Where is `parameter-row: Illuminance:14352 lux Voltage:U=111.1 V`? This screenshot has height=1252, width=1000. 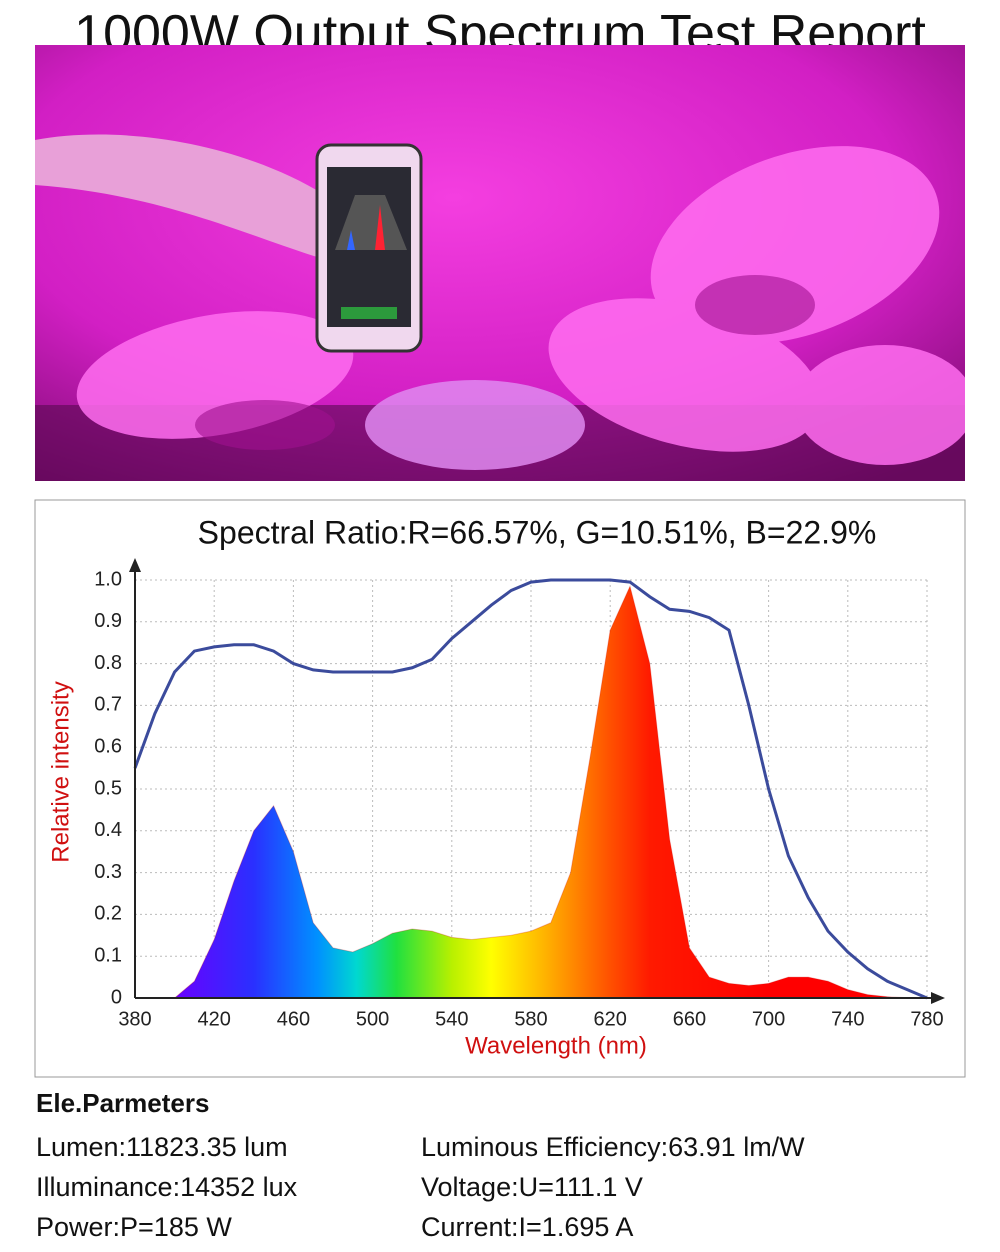 parameter-row: Illuminance:14352 lux Voltage:U=111.1 V is located at coordinates (506, 1187).